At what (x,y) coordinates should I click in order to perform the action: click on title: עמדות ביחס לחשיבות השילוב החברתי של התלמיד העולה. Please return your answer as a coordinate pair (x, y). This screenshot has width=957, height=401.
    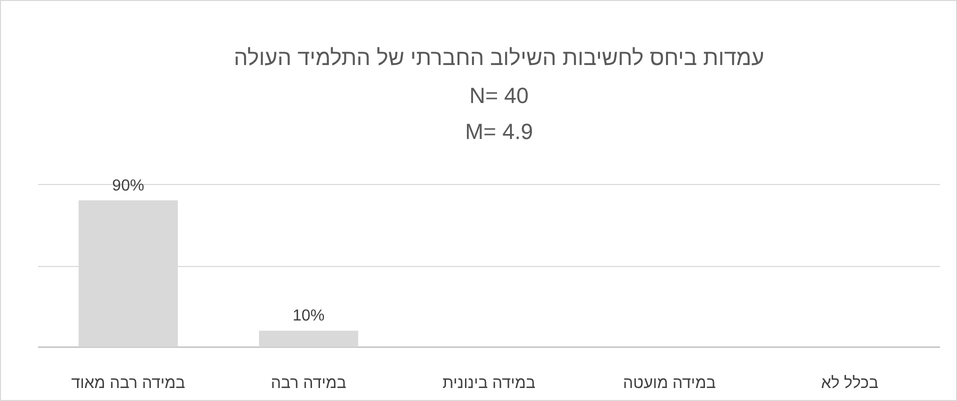
    Looking at the image, I should click on (499, 57).